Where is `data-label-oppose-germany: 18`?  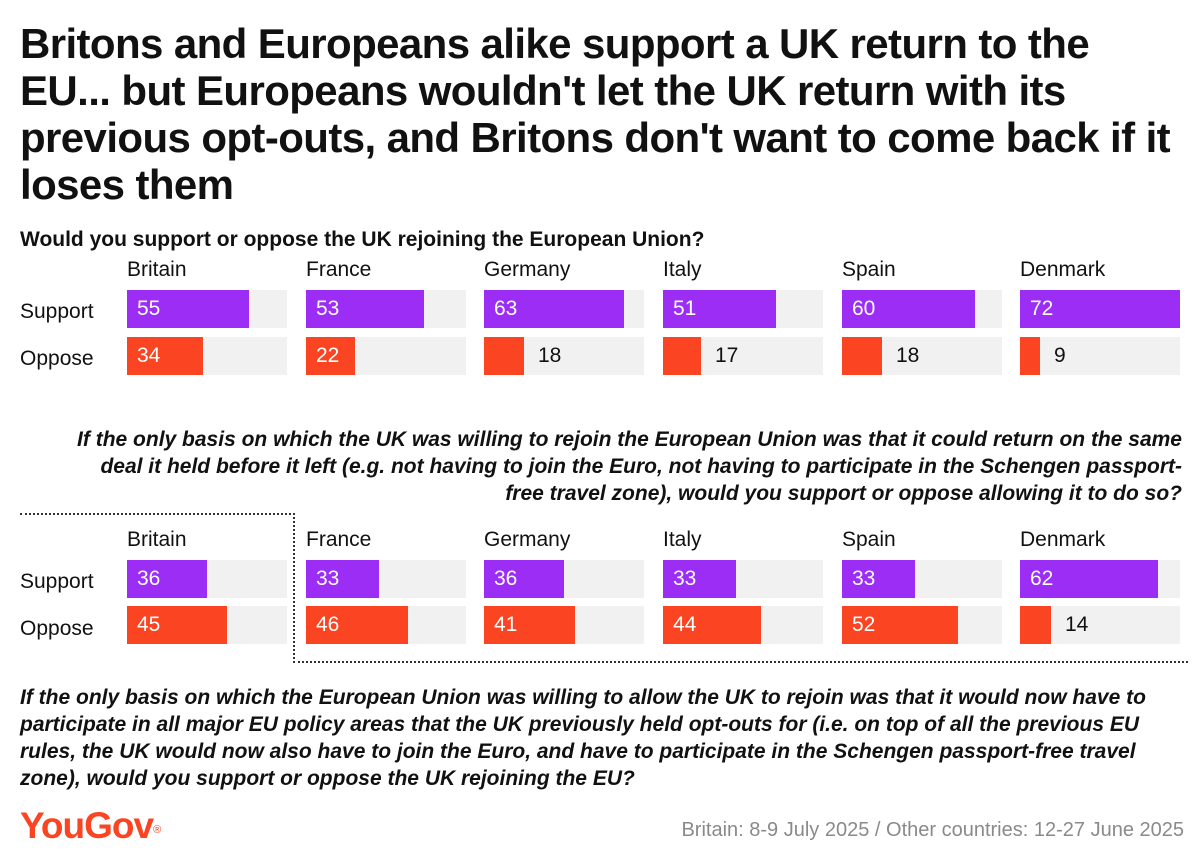
data-label-oppose-germany: 18 is located at coordinates (550, 355).